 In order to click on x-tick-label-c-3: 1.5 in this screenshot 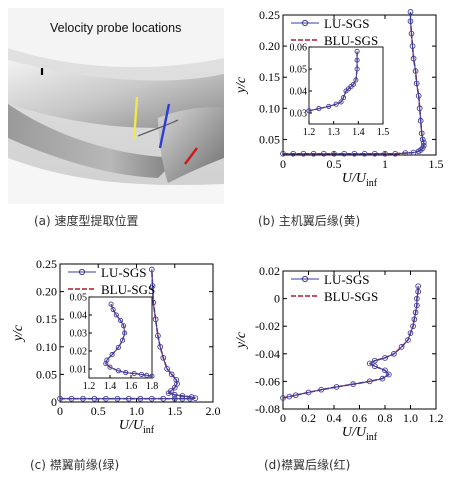, I will do `click(174, 411)`.